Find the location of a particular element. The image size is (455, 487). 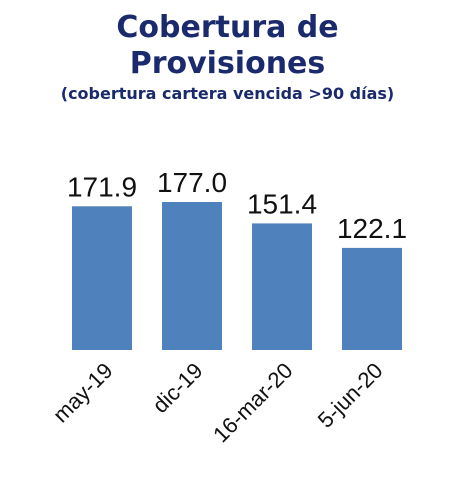

x-tick-label: 16-mar-20 is located at coordinates (252, 402).